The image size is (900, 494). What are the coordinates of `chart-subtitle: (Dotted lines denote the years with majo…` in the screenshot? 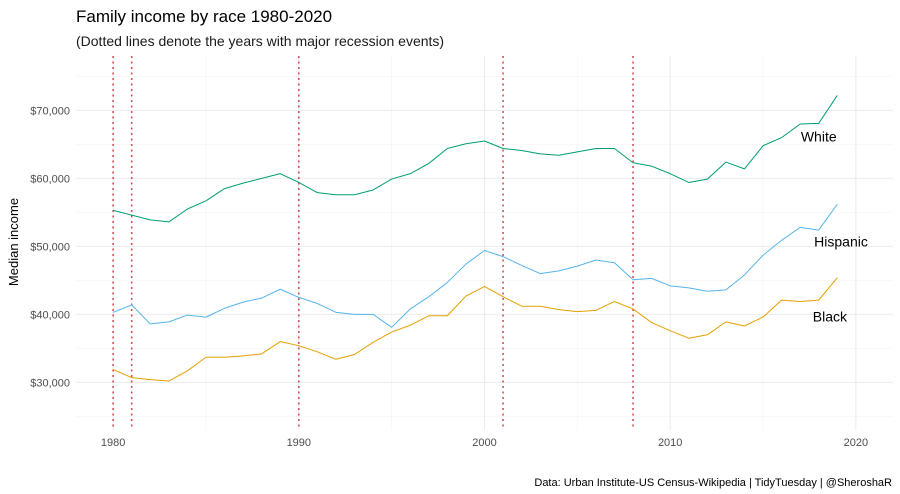 It's located at (260, 41).